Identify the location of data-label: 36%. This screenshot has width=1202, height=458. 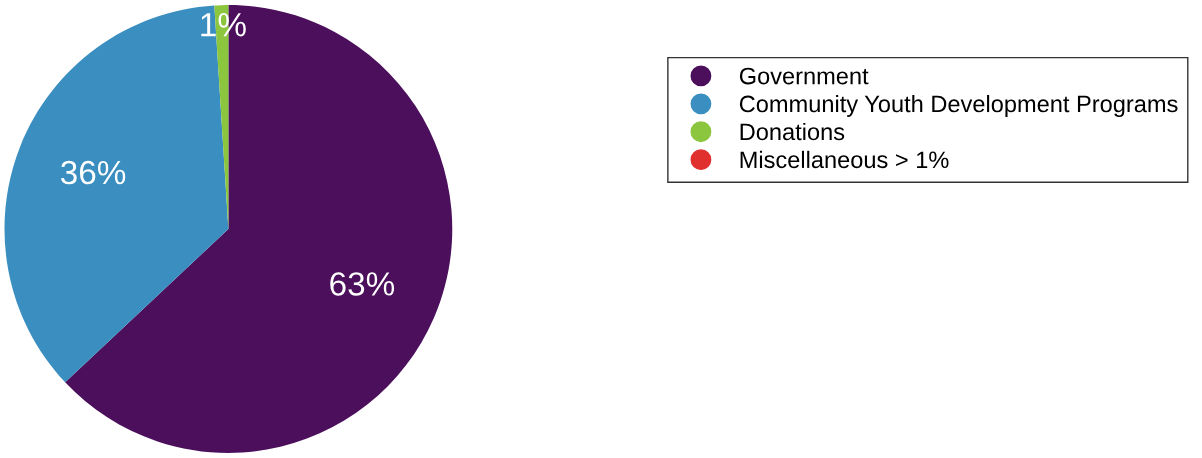
(93, 172).